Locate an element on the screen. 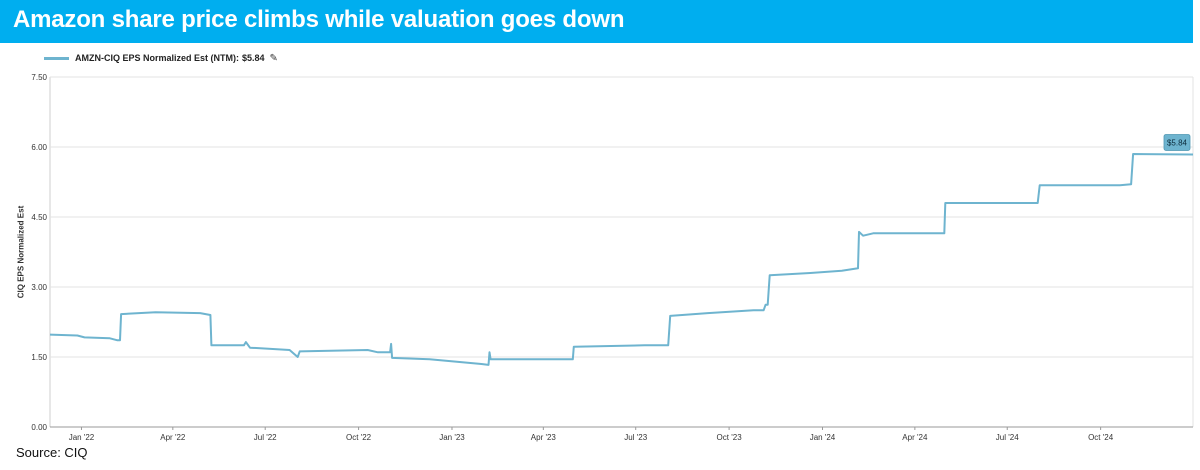  x-tick-label: Jan '24 is located at coordinates (823, 437).